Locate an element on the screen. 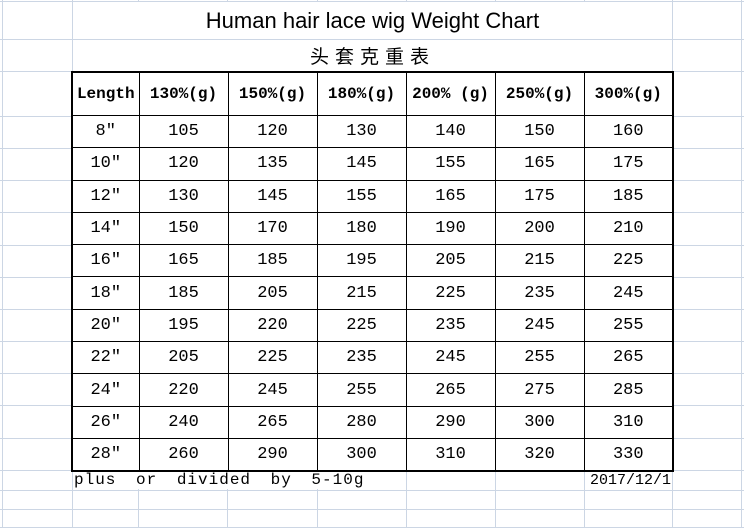  weight-cell: 190 is located at coordinates (450, 228).